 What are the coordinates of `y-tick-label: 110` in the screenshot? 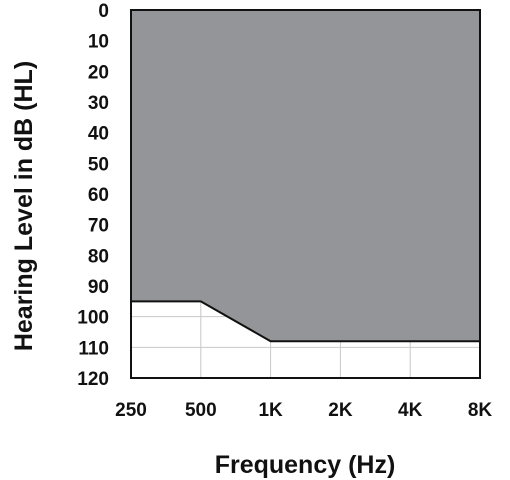 It's located at (93, 348).